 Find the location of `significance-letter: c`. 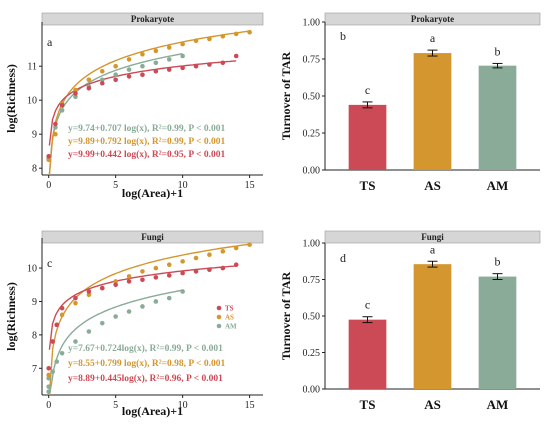

significance-letter: c is located at coordinates (367, 305).